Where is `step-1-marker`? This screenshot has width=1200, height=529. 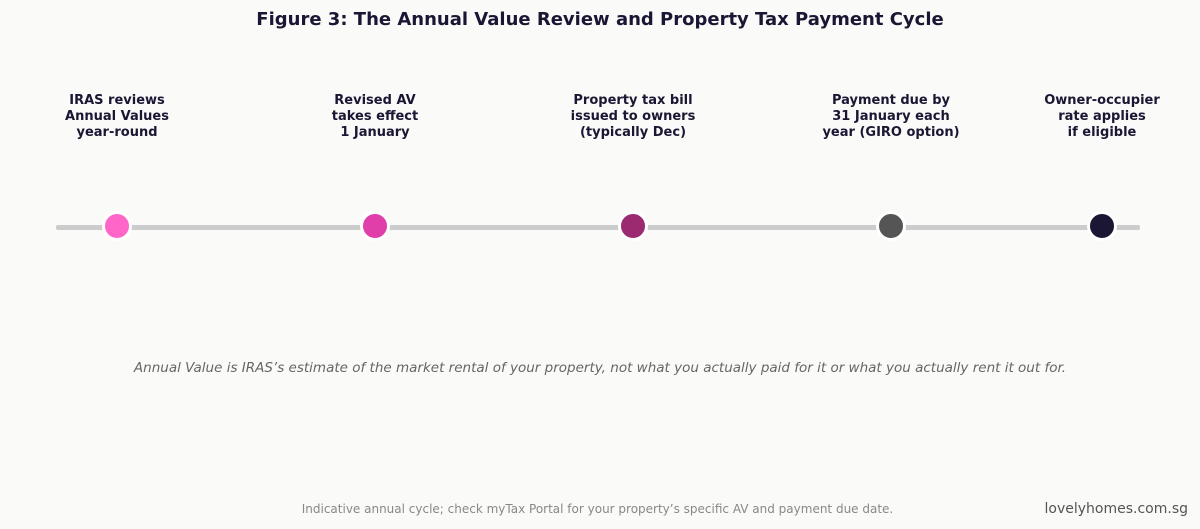 step-1-marker is located at coordinates (117, 226).